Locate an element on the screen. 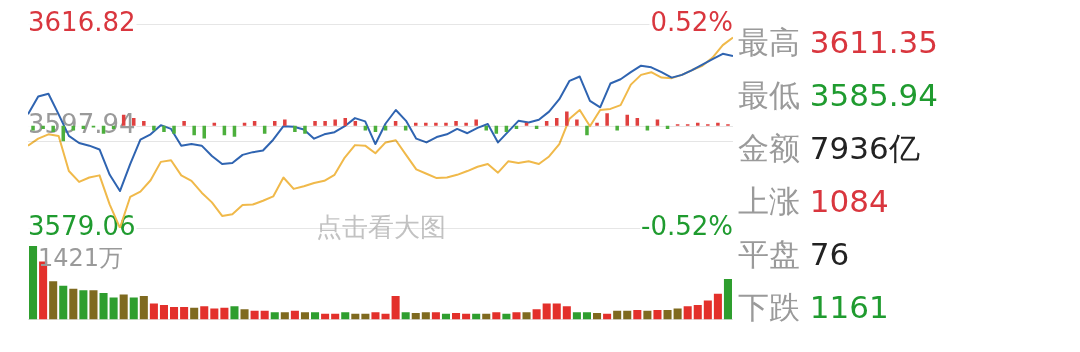  annotation: 点击看大图 is located at coordinates (380, 226).